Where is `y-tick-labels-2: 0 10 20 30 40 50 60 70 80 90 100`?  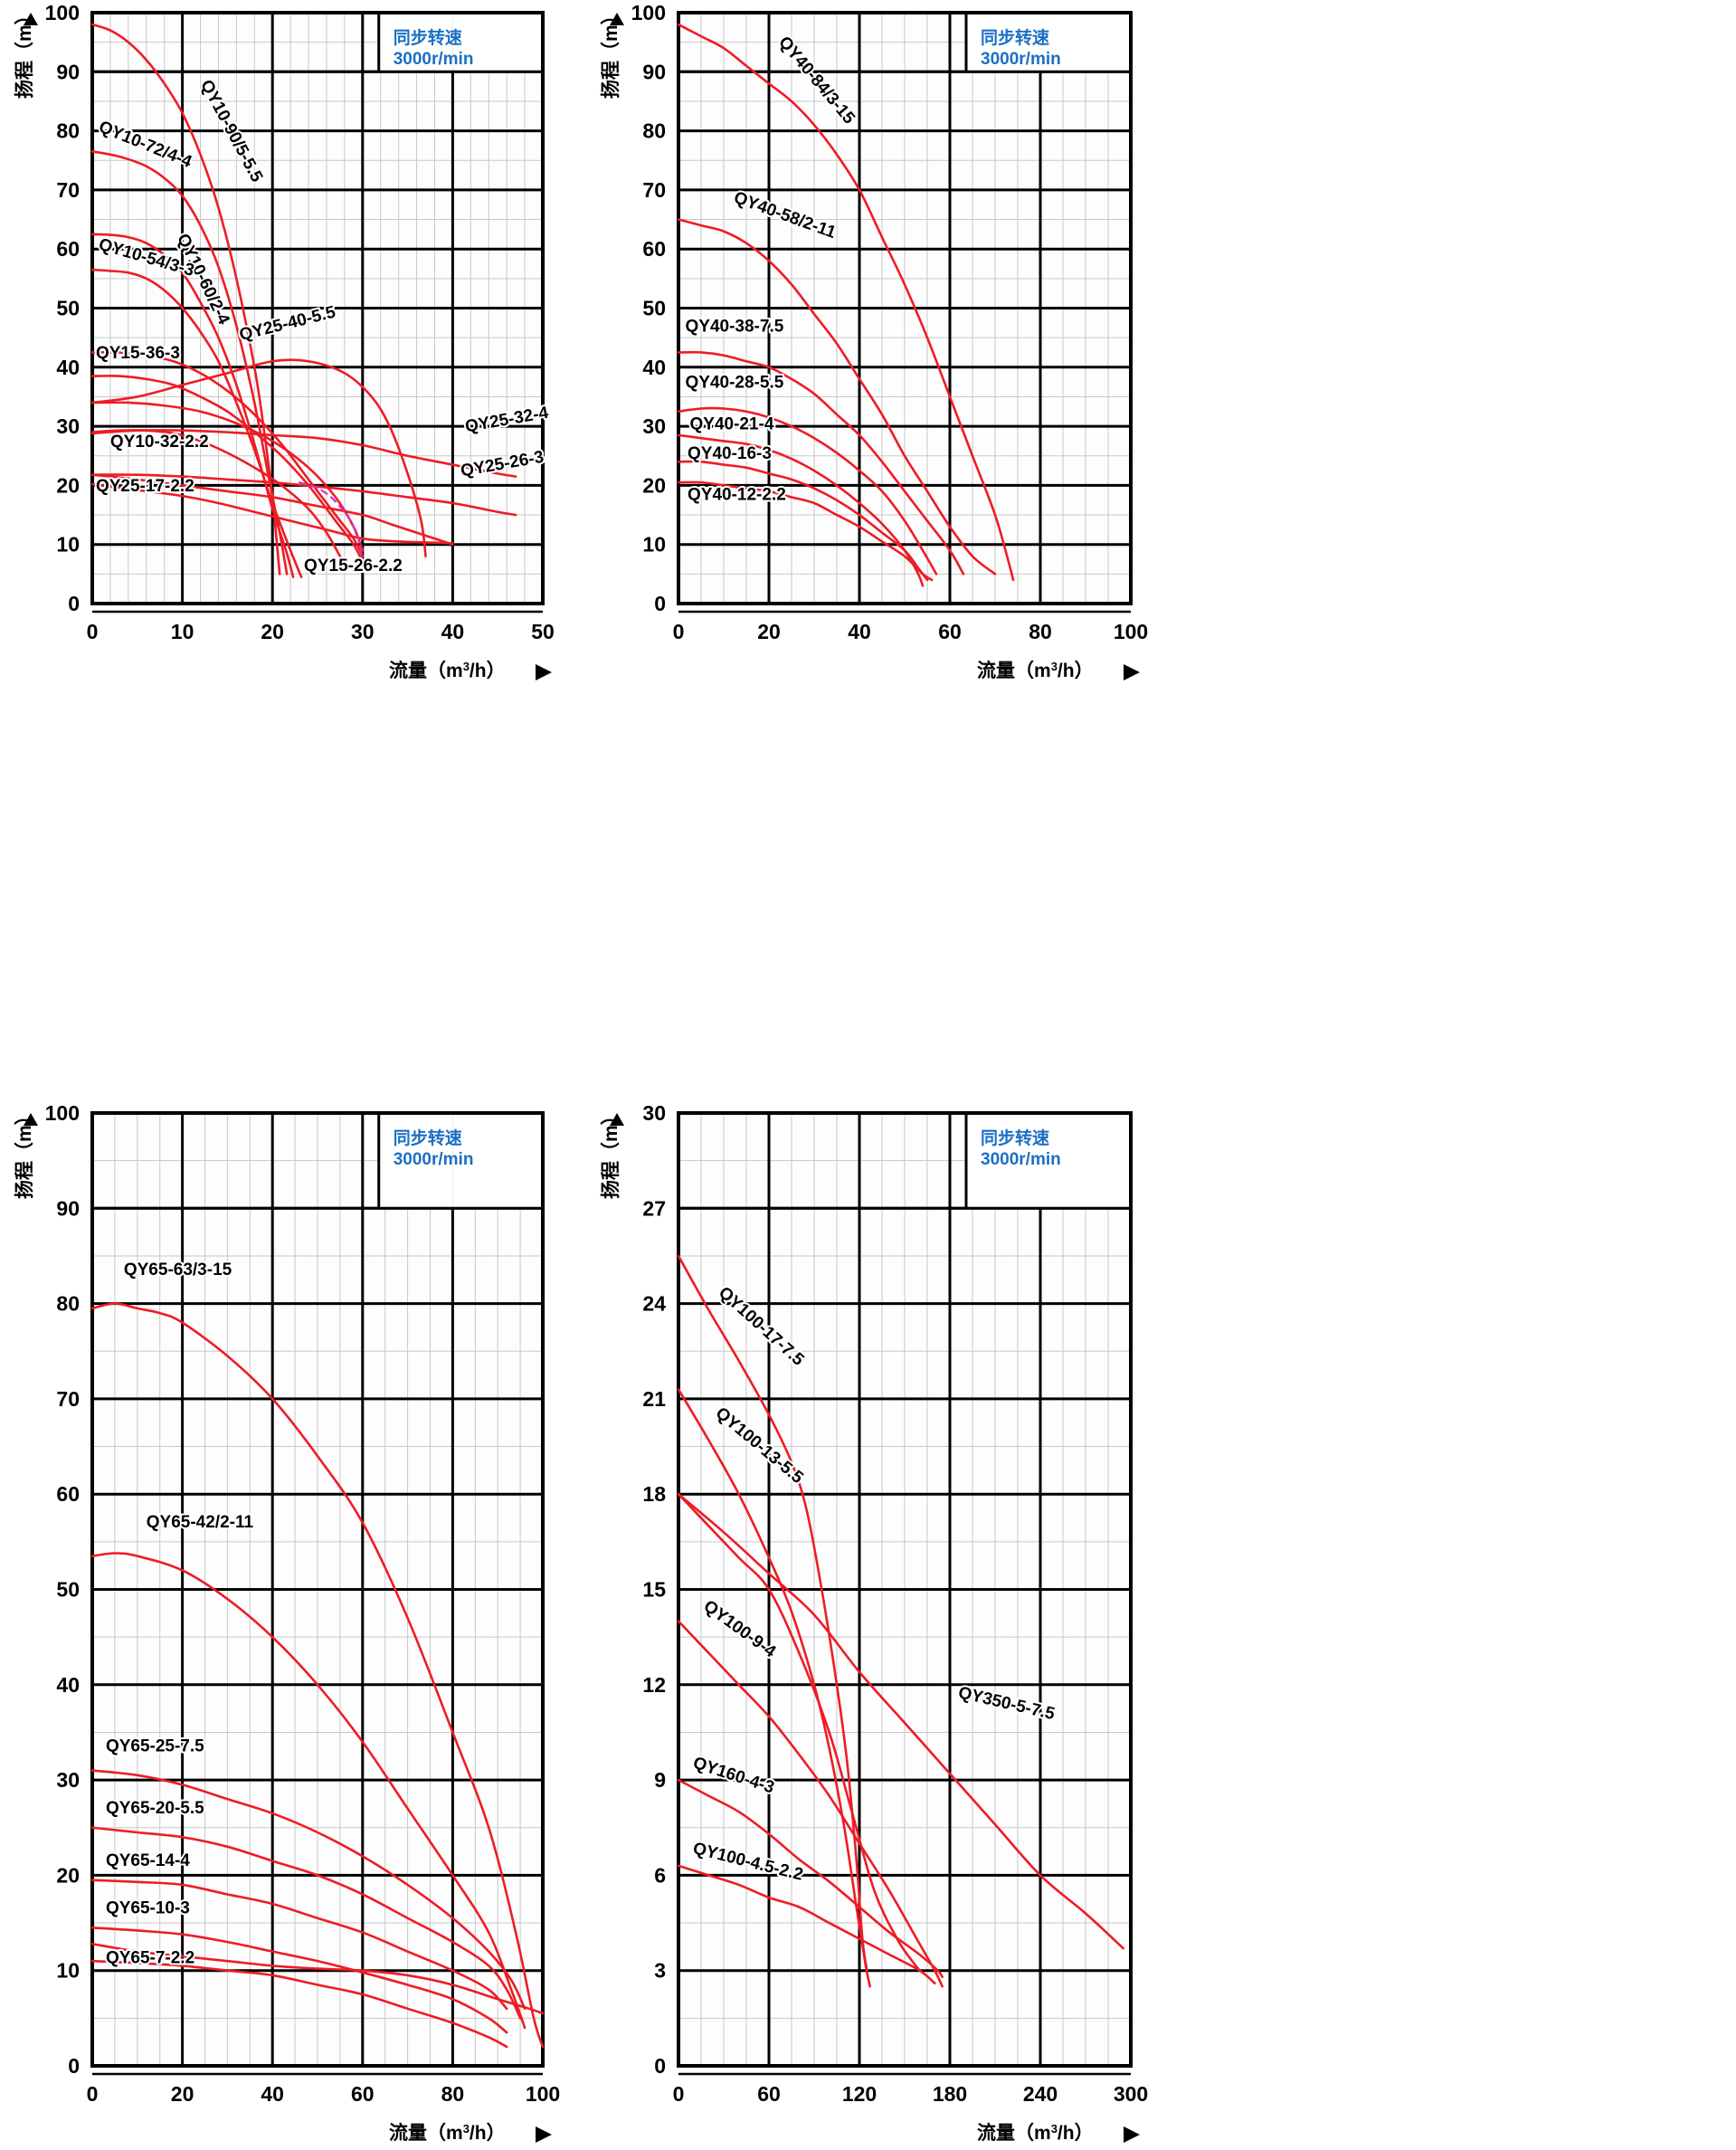
y-tick-labels-2: 0 10 20 30 40 50 60 70 80 90 100 is located at coordinates (648, 308).